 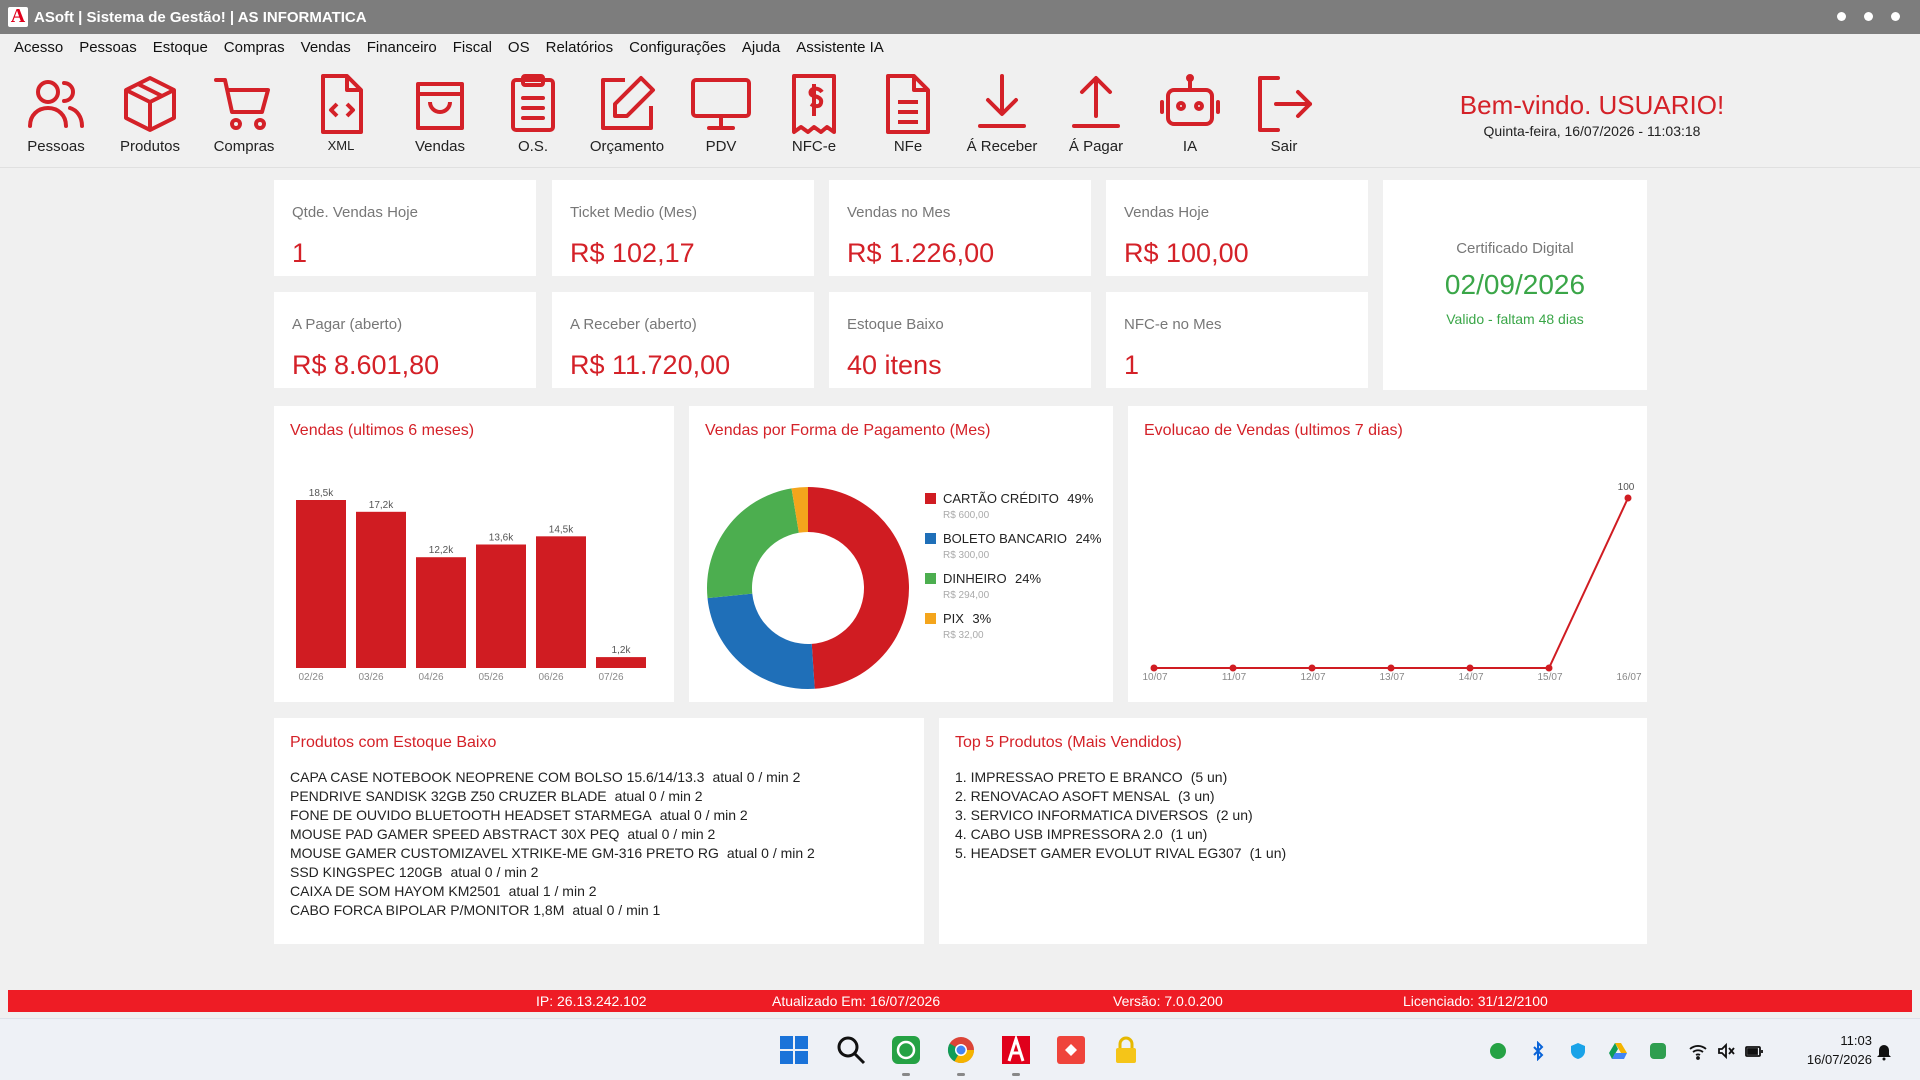 What do you see at coordinates (1284, 117) in the screenshot?
I see `toolbar-sair-button: Sair` at bounding box center [1284, 117].